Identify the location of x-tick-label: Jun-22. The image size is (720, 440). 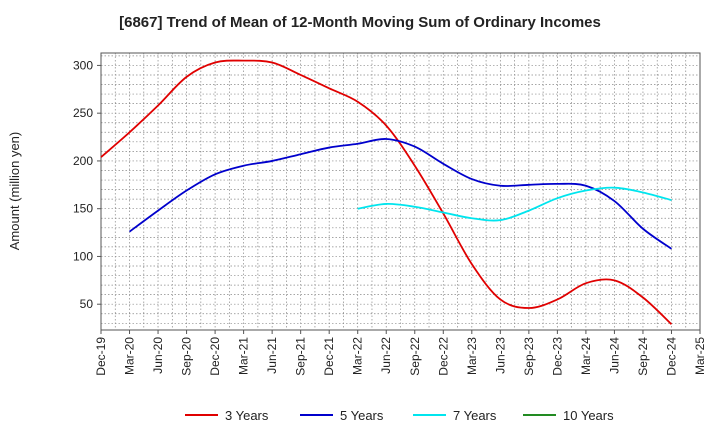
(386, 355).